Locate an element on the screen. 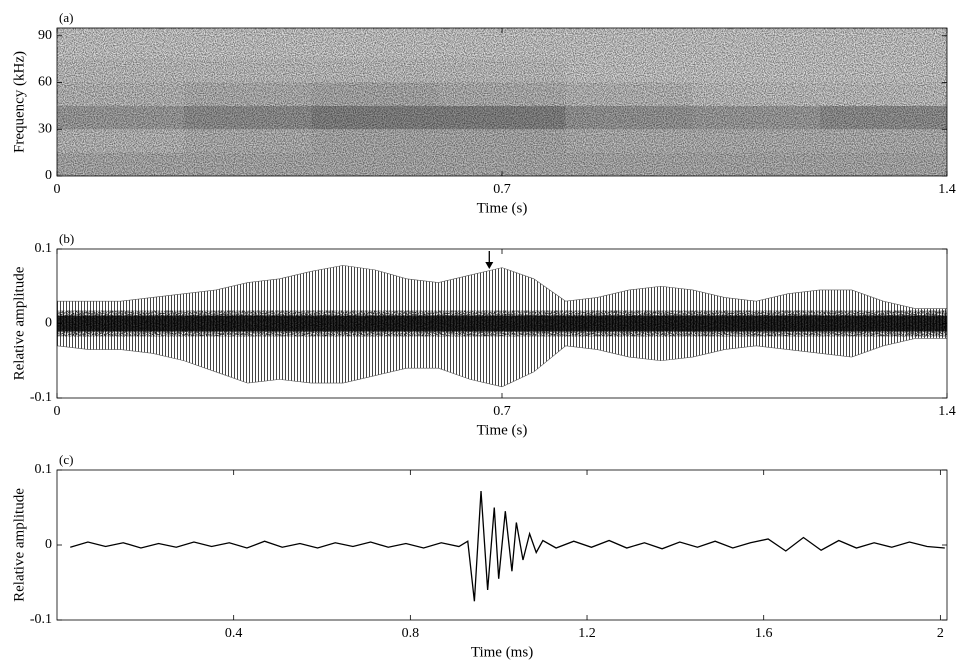 This screenshot has width=959, height=661. arrow-head is located at coordinates (489, 265).